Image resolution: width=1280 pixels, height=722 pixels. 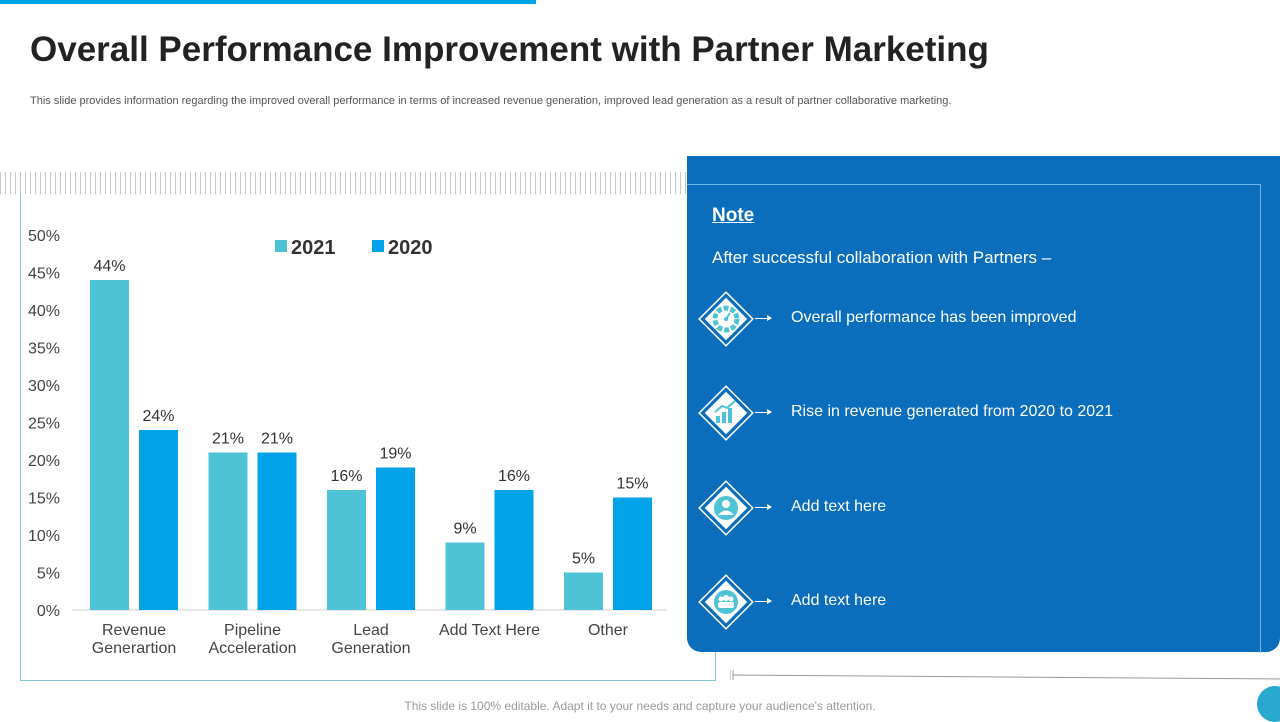 What do you see at coordinates (726, 413) in the screenshot?
I see `growth-chart-icon` at bounding box center [726, 413].